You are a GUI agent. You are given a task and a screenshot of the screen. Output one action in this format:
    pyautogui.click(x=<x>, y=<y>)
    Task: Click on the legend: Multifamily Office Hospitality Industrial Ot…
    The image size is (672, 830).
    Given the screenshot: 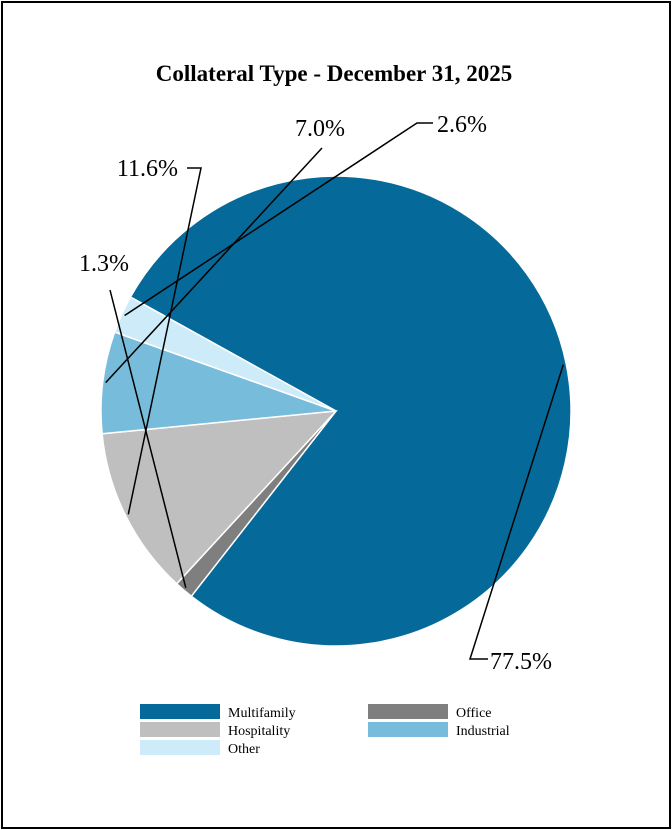 What is the action you would take?
    pyautogui.click(x=325, y=730)
    